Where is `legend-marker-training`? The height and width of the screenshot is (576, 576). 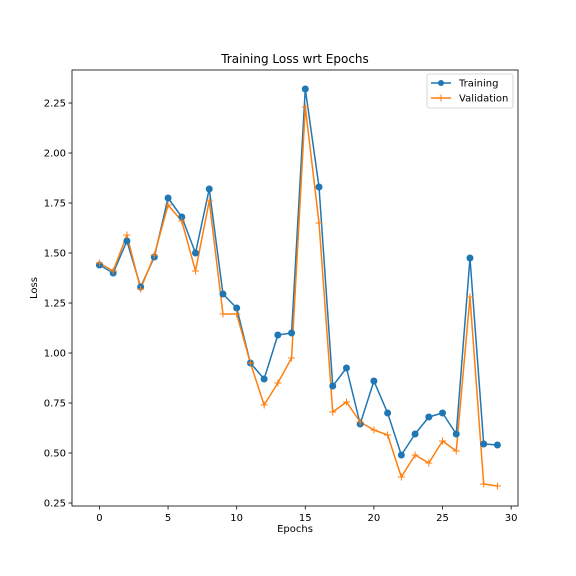 legend-marker-training is located at coordinates (441, 83).